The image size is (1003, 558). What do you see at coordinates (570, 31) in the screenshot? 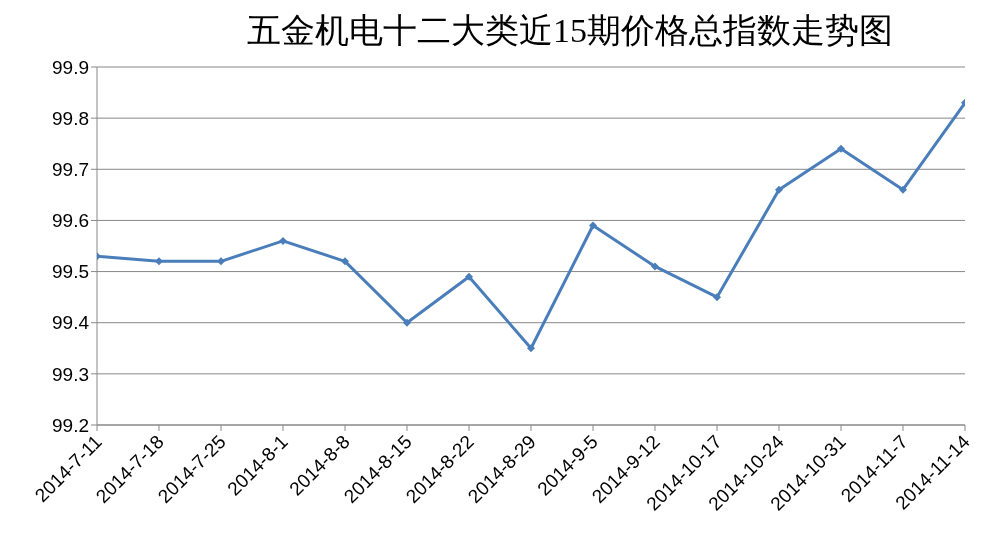
I see `chart-title: 五金机电十二大类近15期价格总指数走势图` at bounding box center [570, 31].